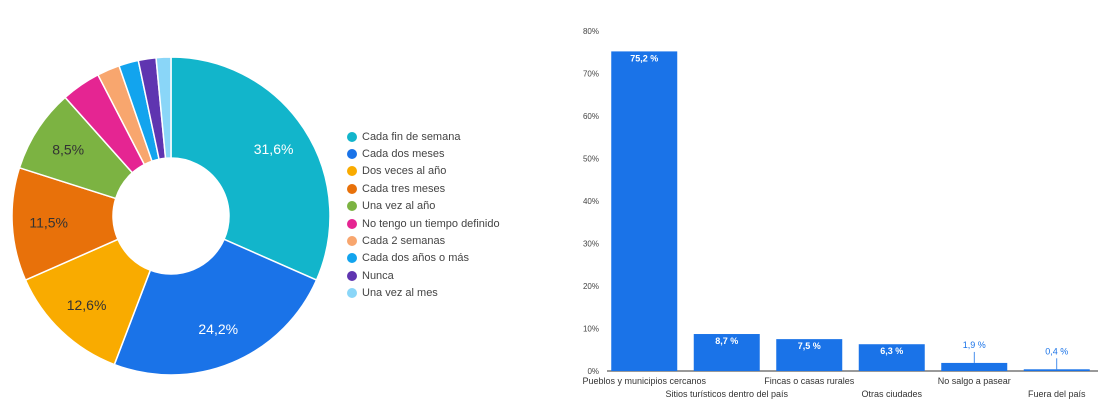 The image size is (1103, 411). Describe the element at coordinates (274, 149) in the screenshot. I see `slice-value-label: 31,6%` at that location.